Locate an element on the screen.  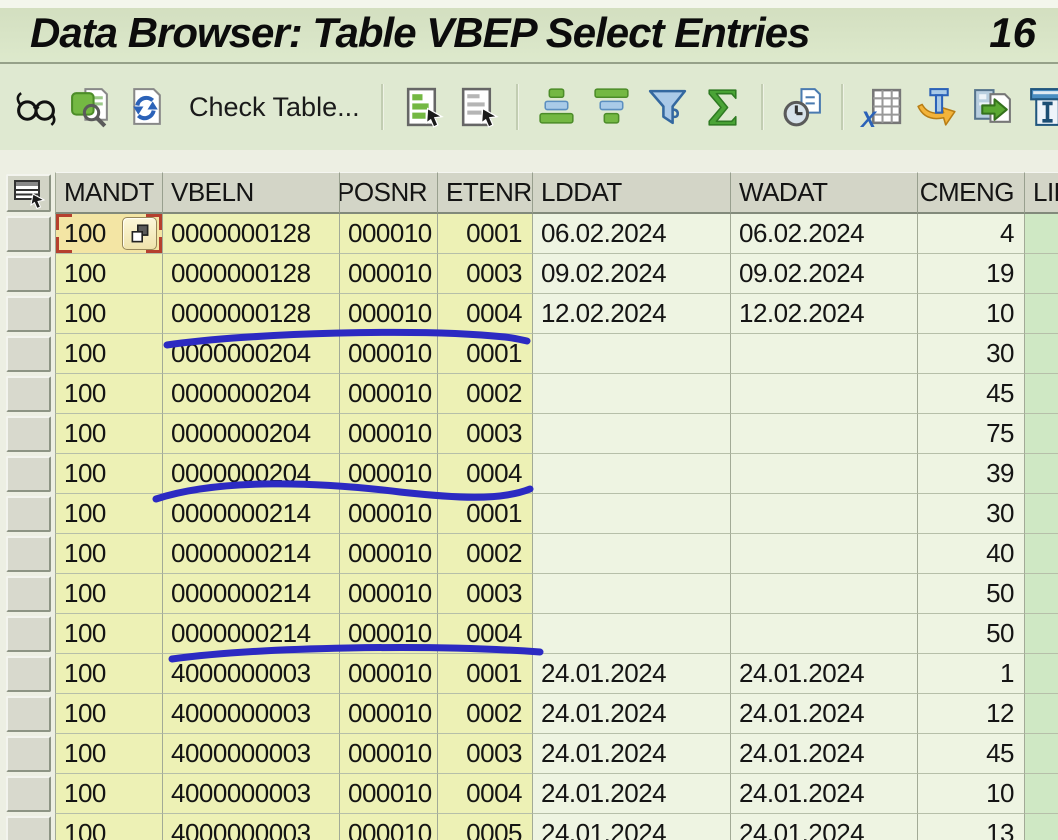
column-header-cmeng: CMENG is located at coordinates (971, 193).